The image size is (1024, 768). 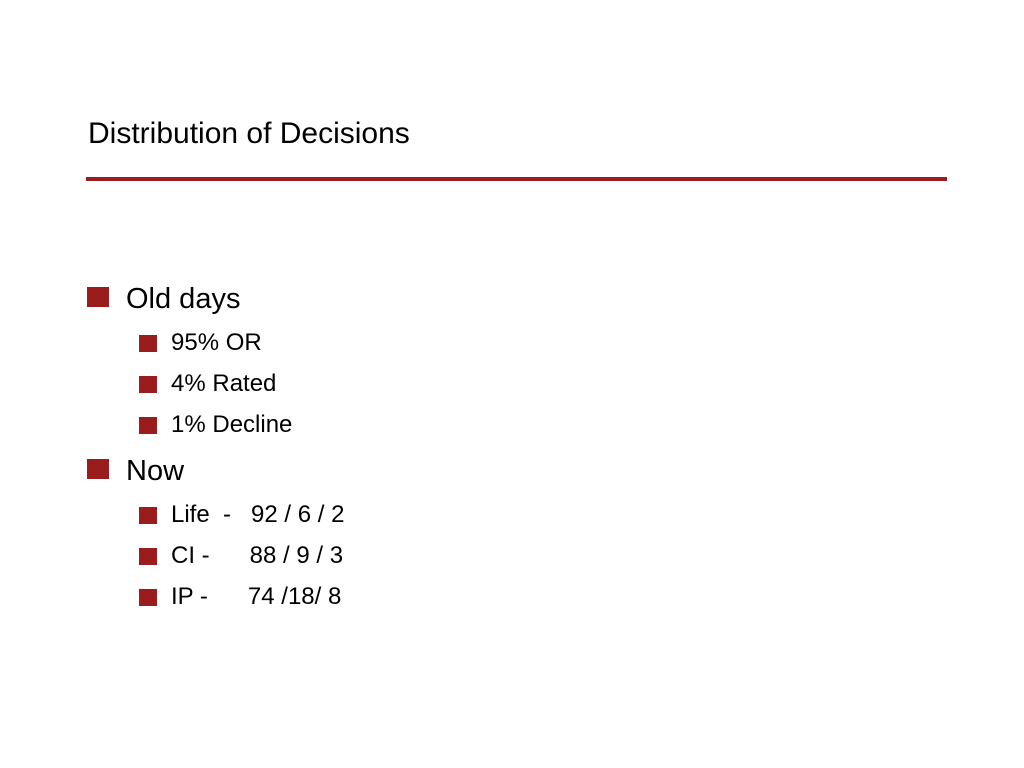 I want to click on bullet-label: Old days, so click(x=183, y=299).